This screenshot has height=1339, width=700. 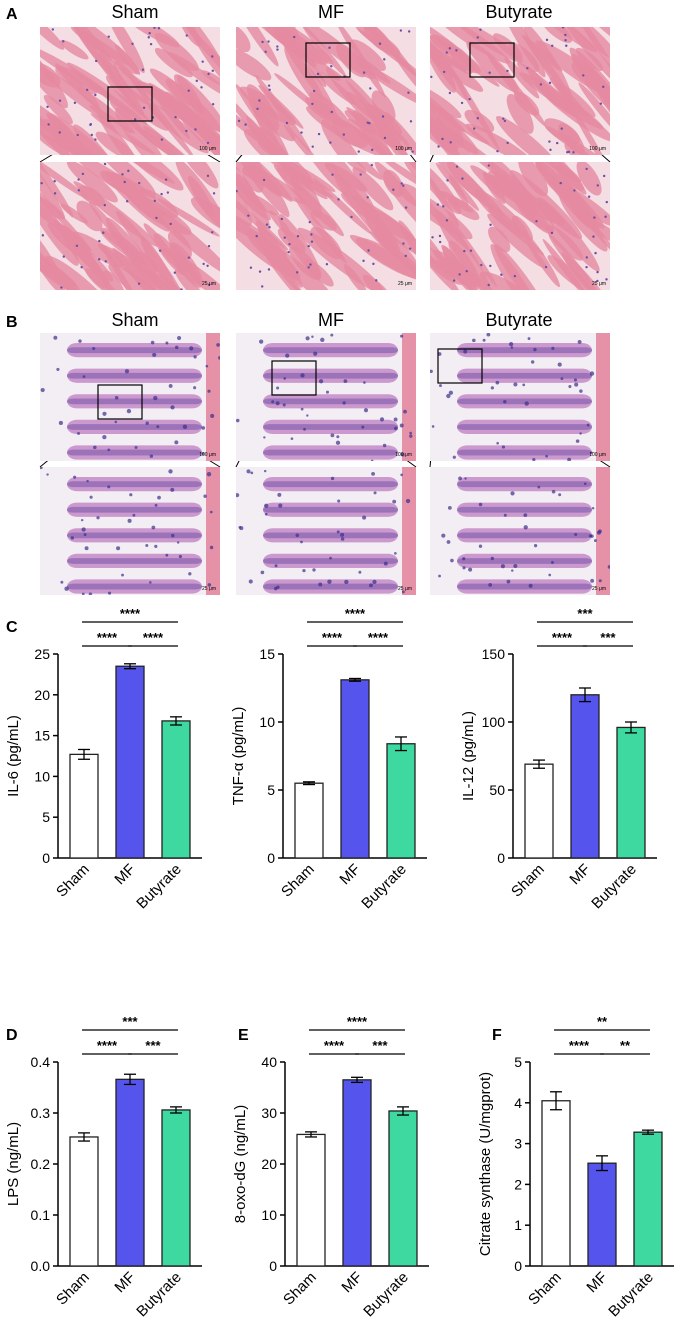 What do you see at coordinates (41, 1113) in the screenshot?
I see `y-tick-label: 0.3` at bounding box center [41, 1113].